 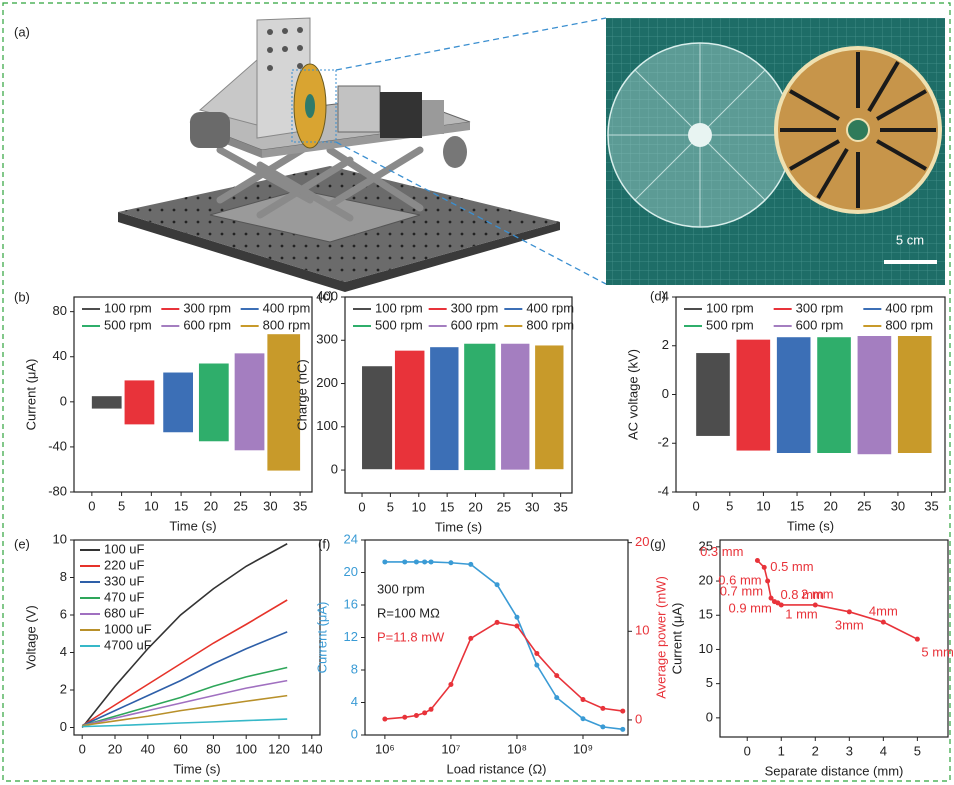 What do you see at coordinates (791, 566) in the screenshot?
I see `point-label: 0.5 mm` at bounding box center [791, 566].